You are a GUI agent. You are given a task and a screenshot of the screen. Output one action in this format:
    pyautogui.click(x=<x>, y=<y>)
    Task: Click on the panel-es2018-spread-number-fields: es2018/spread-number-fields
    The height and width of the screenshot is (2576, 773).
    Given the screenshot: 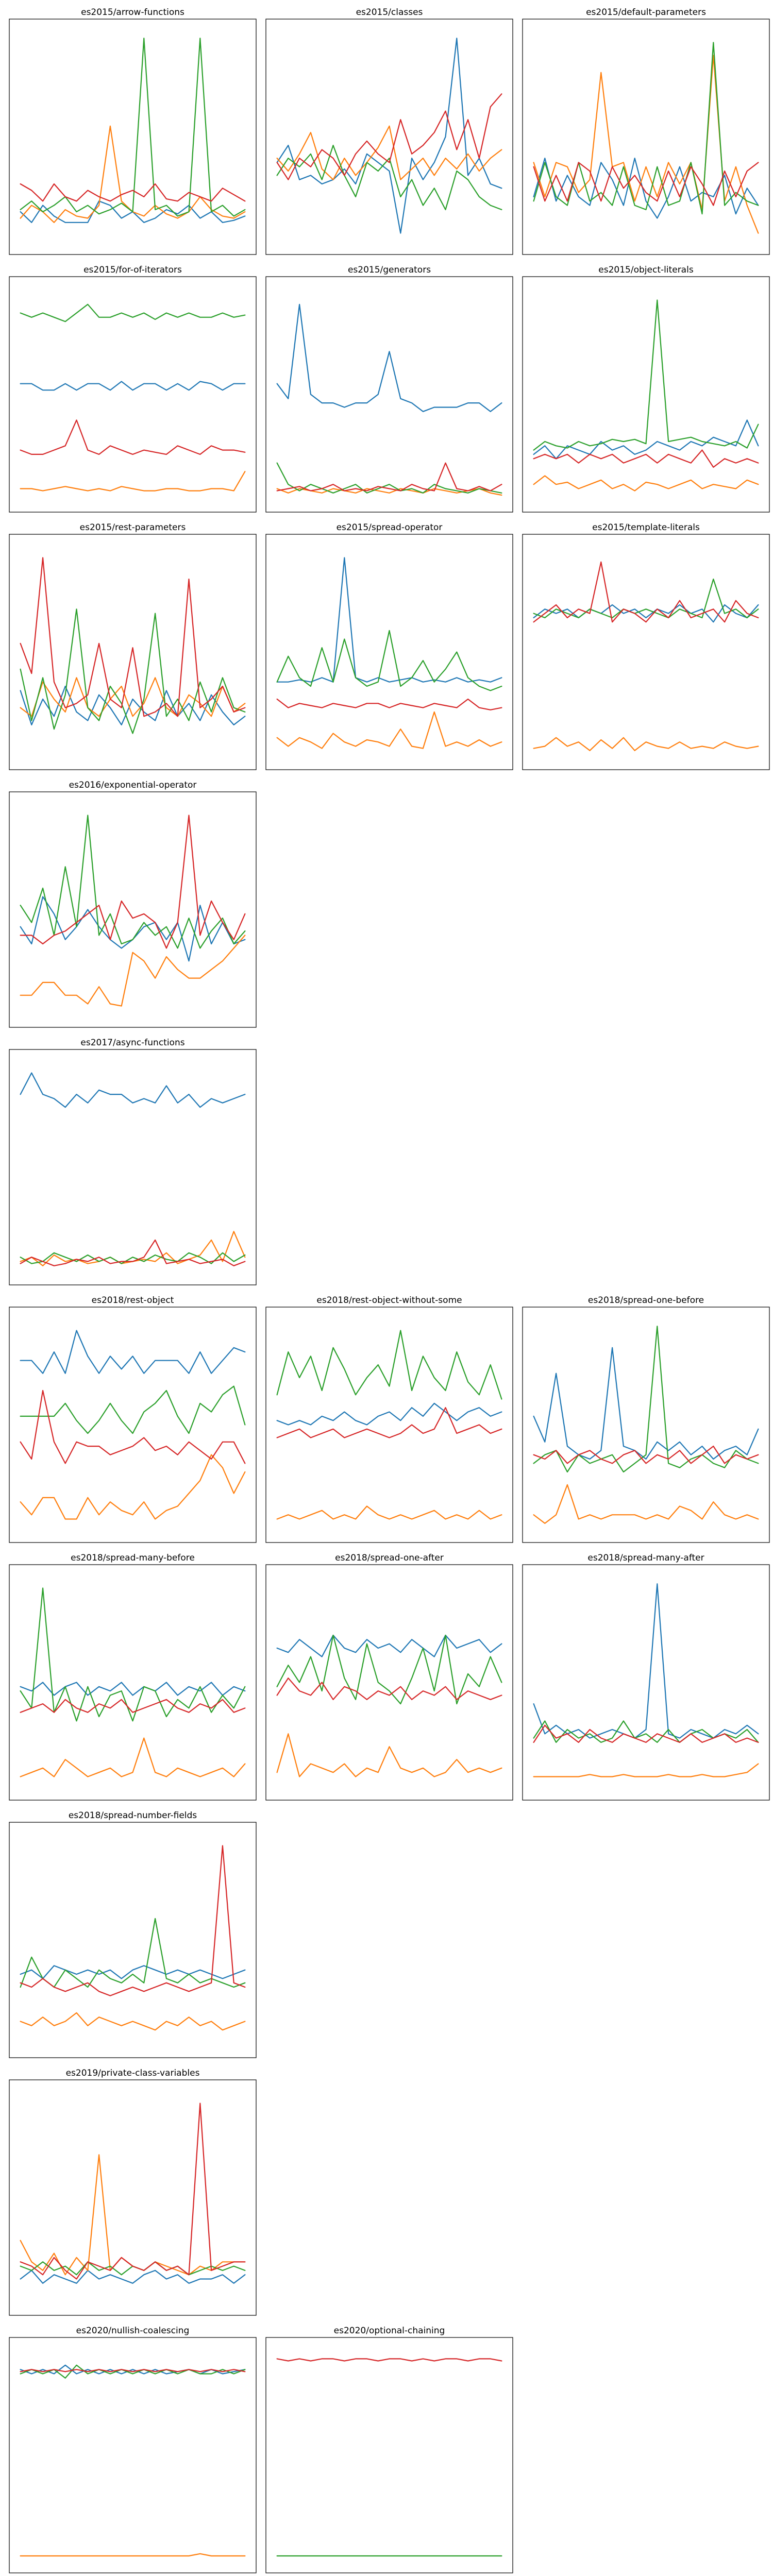 What is the action you would take?
    pyautogui.click(x=133, y=1934)
    